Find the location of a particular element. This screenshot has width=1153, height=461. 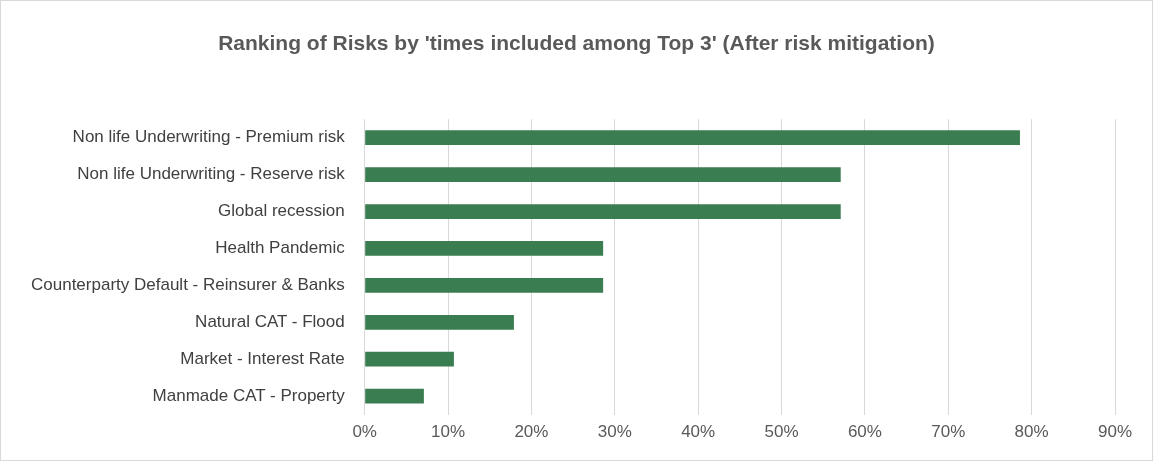

y-tick-label: Non life Underwriting - Reserve risk is located at coordinates (211, 174).